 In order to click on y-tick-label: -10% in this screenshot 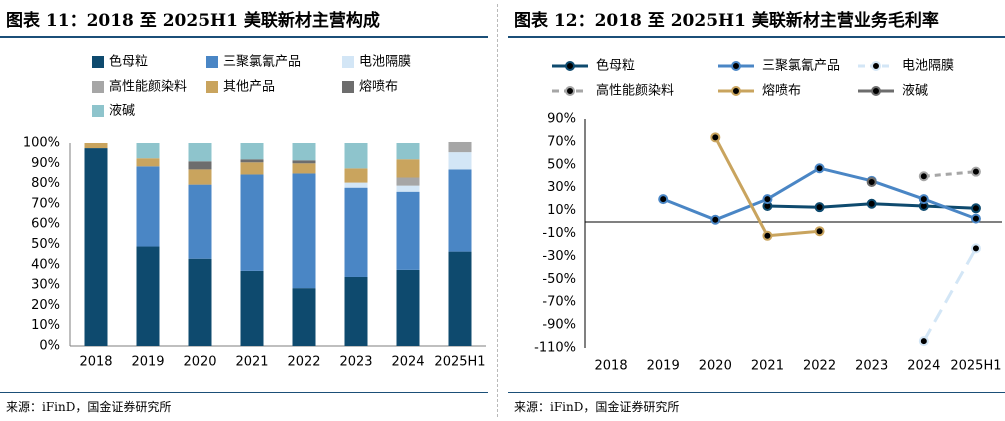, I will do `click(559, 233)`.